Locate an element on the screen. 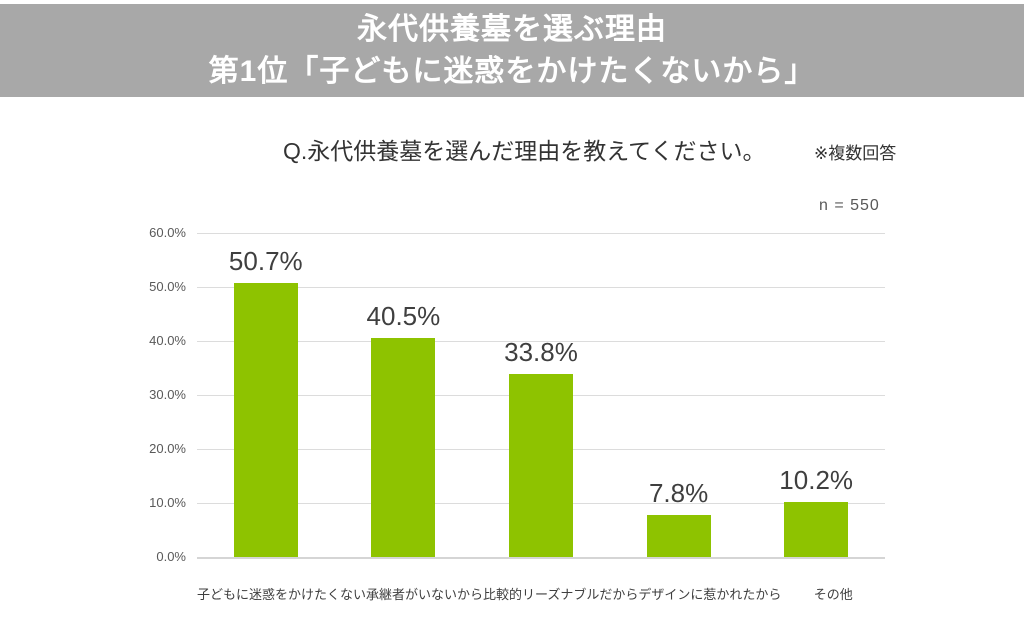 Image resolution: width=1024 pixels, height=618 pixels. value-label: 10.2% is located at coordinates (816, 480).